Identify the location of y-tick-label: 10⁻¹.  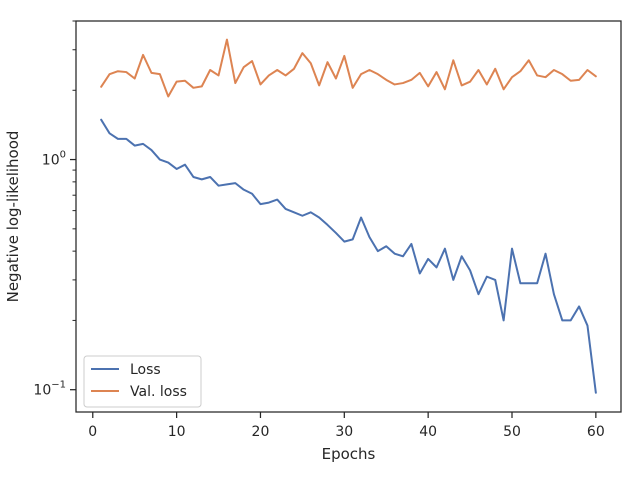
(49, 389).